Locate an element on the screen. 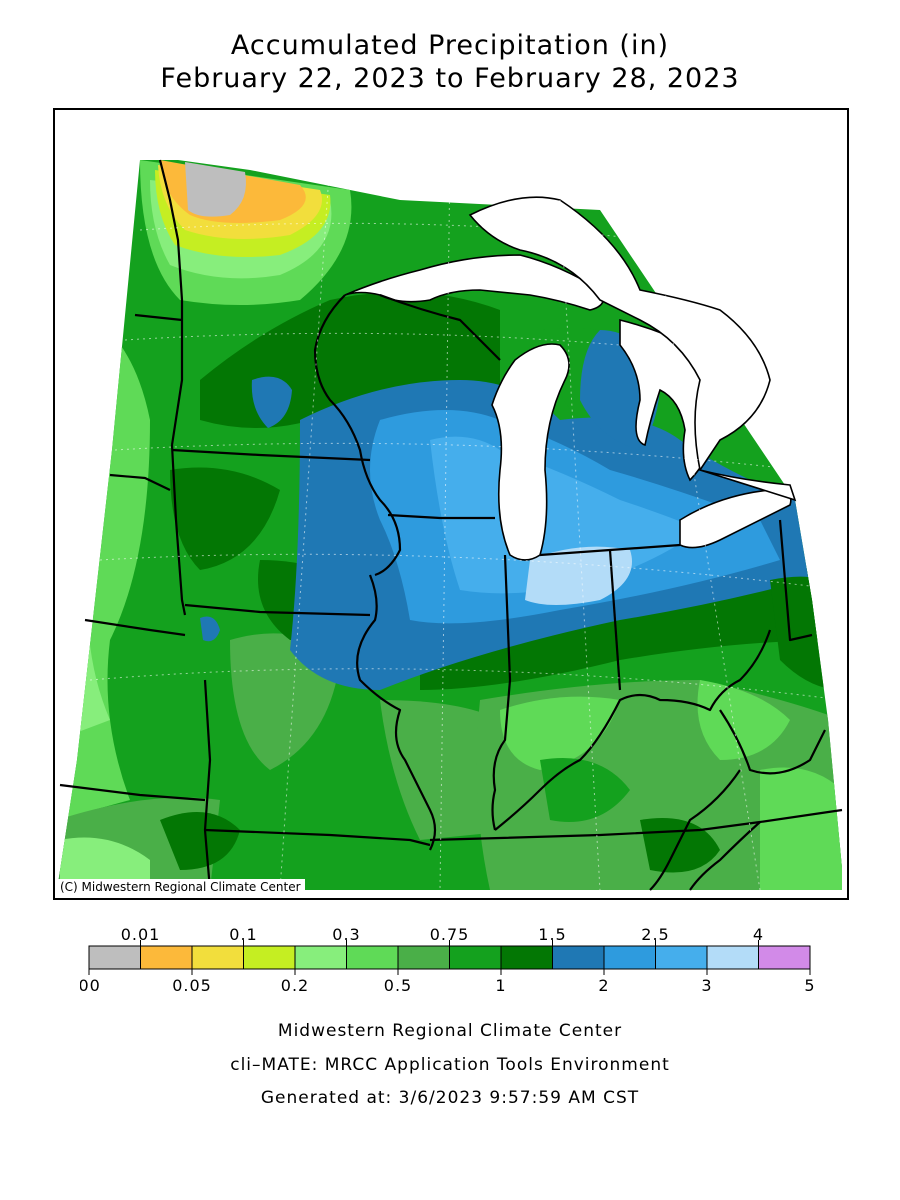 The width and height of the screenshot is (900, 1200). legend-top-label: 0.3 is located at coordinates (346, 934).